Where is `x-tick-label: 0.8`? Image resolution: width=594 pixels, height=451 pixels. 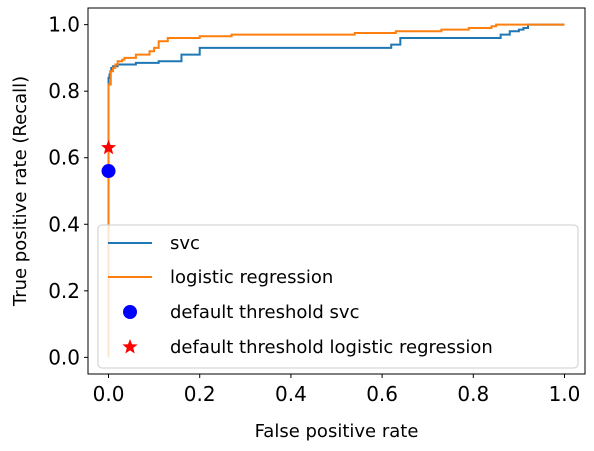 x-tick-label: 0.8 is located at coordinates (473, 394).